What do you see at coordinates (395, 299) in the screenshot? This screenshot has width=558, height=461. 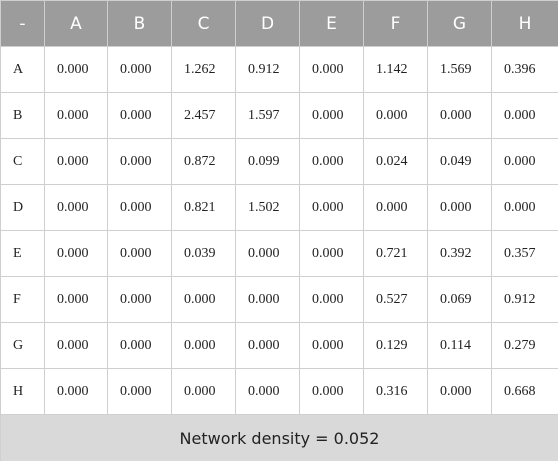 I see `value-cell: 0.527` at bounding box center [395, 299].